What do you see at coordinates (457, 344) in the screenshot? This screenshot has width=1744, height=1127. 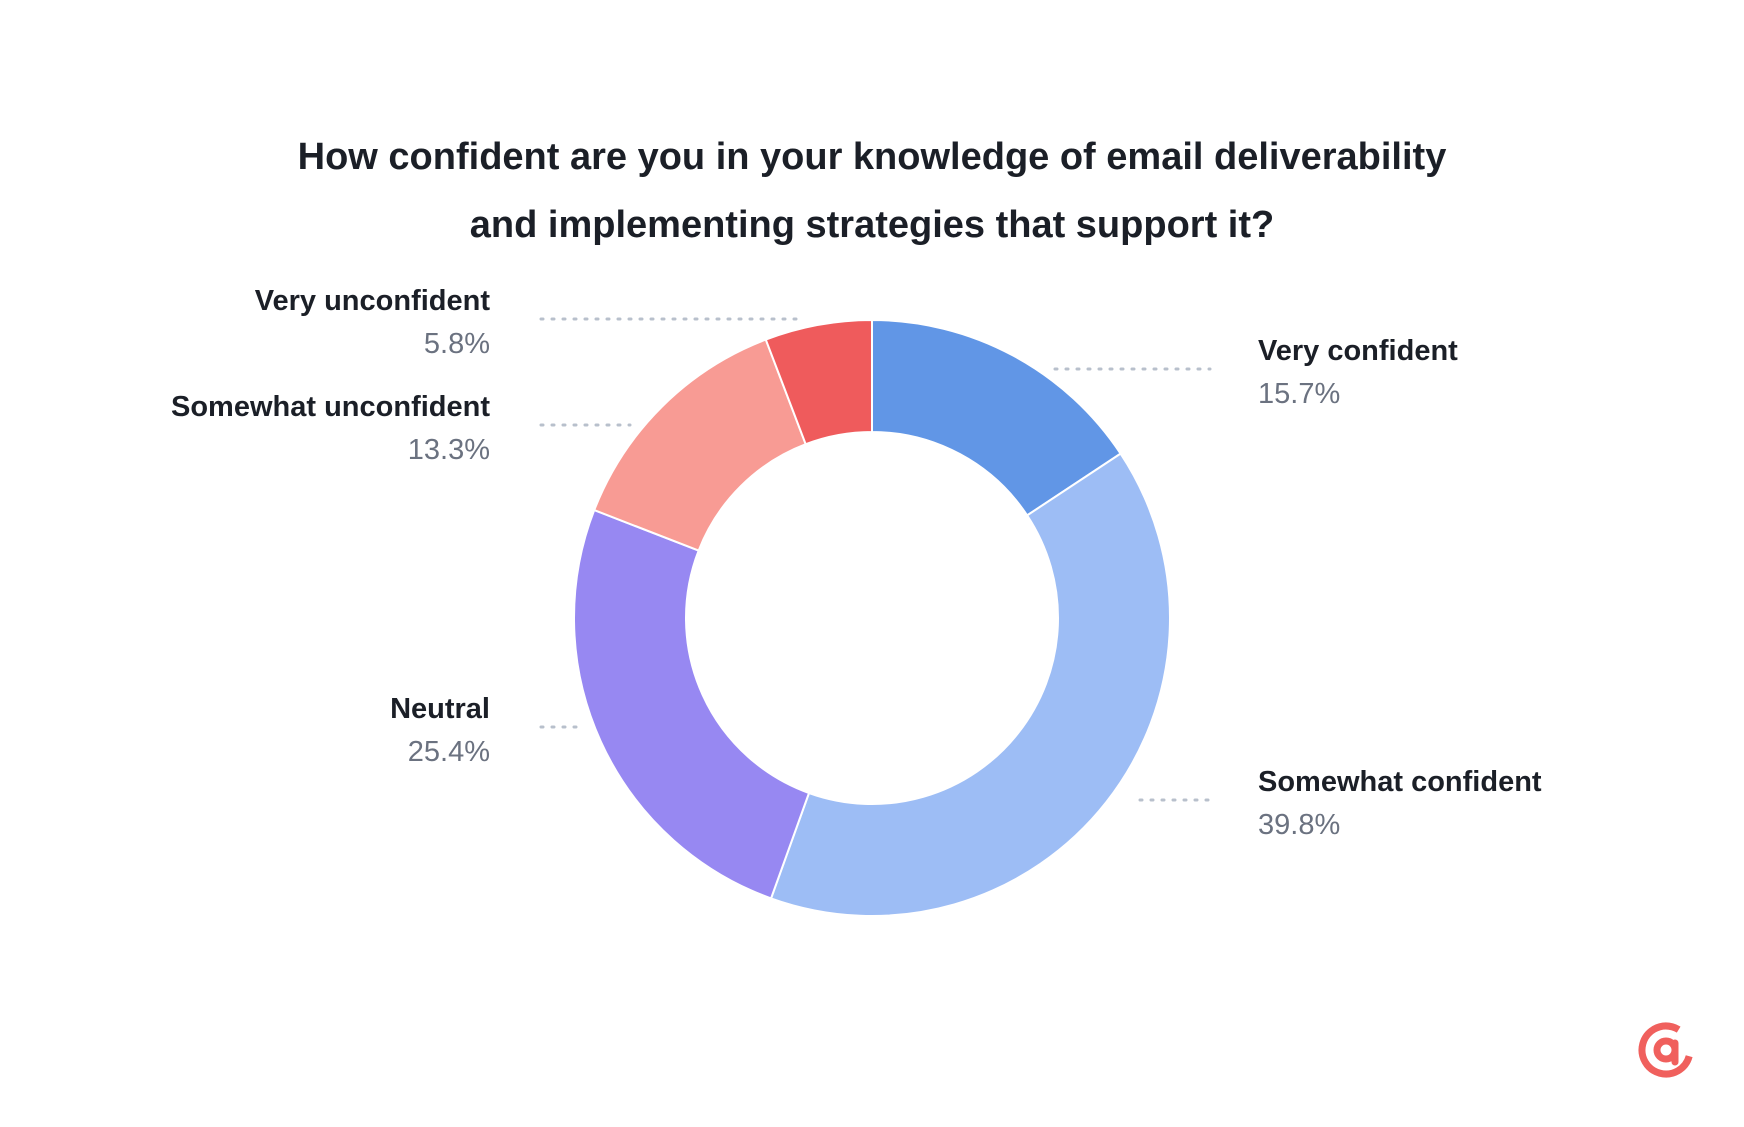 I see `value-very-unconfident: 5.8%` at bounding box center [457, 344].